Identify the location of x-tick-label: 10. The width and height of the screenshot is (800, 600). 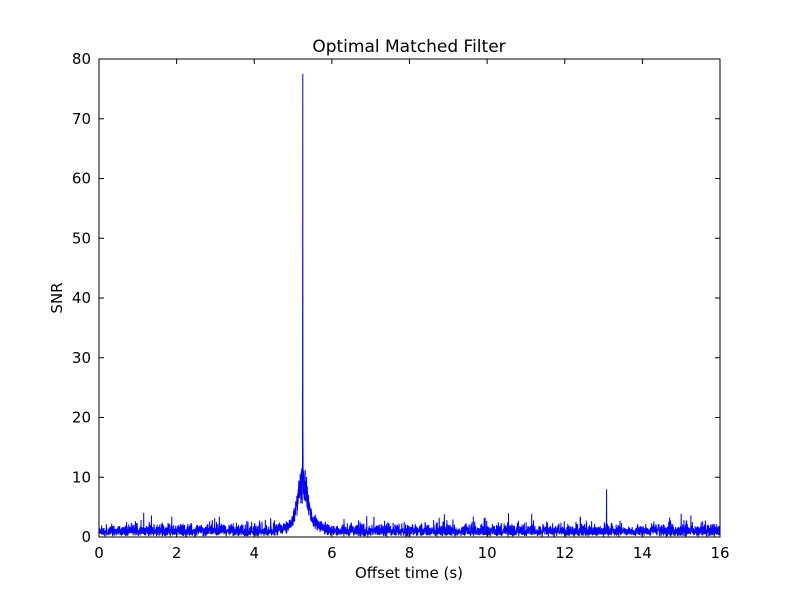
(487, 553).